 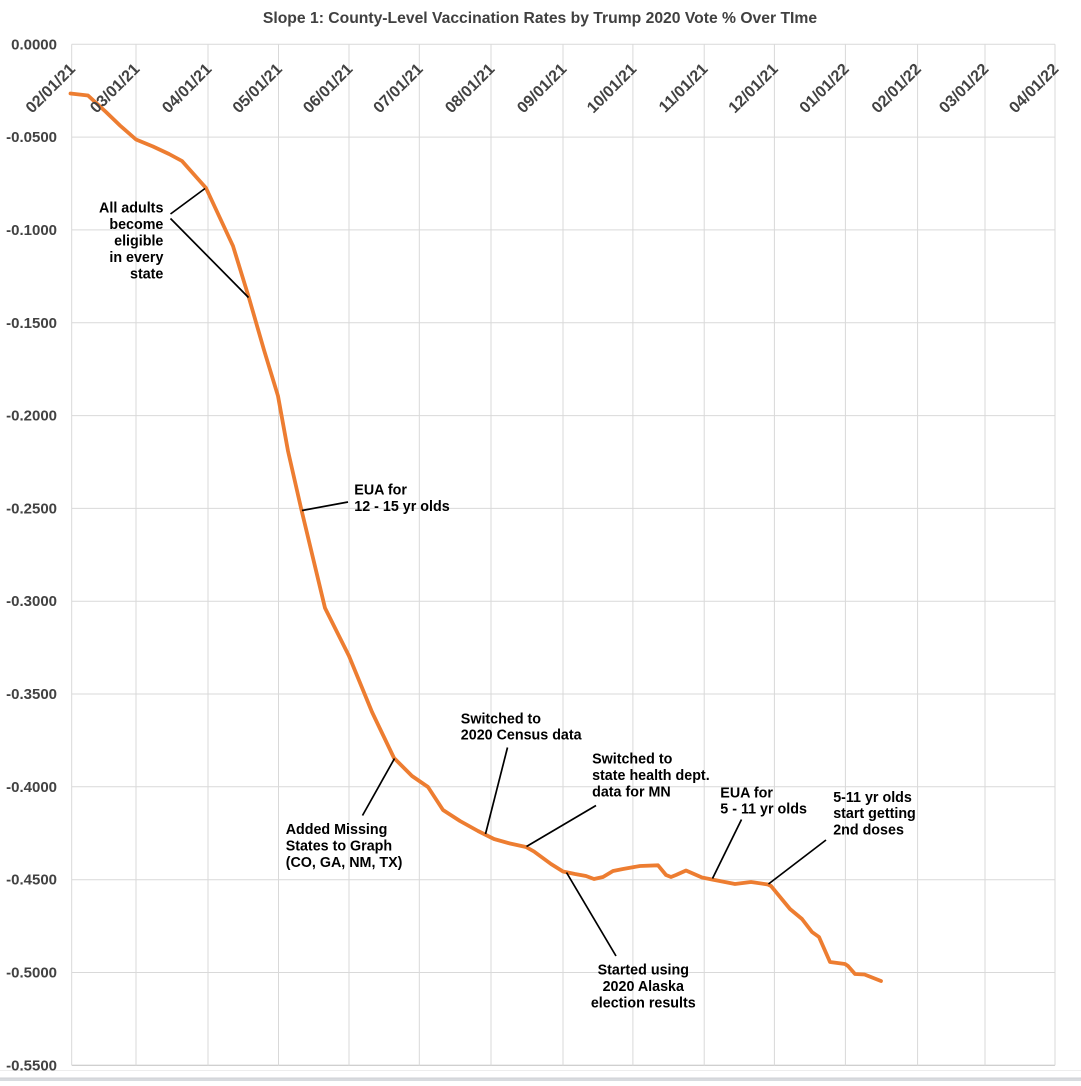 I want to click on svg-text: -0.4000, so click(x=31, y=787).